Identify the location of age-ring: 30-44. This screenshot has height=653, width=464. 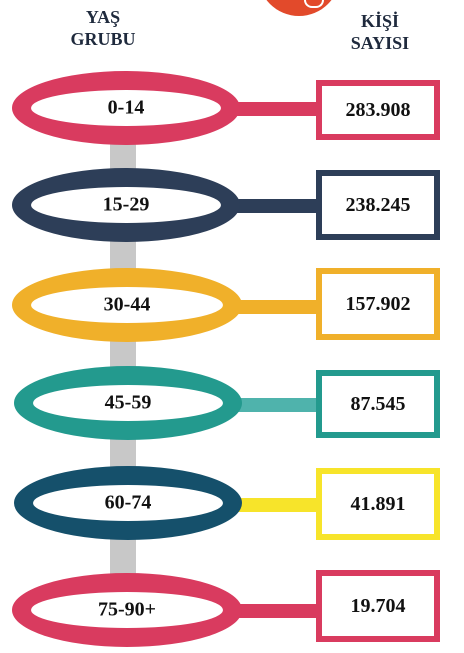
(127, 305).